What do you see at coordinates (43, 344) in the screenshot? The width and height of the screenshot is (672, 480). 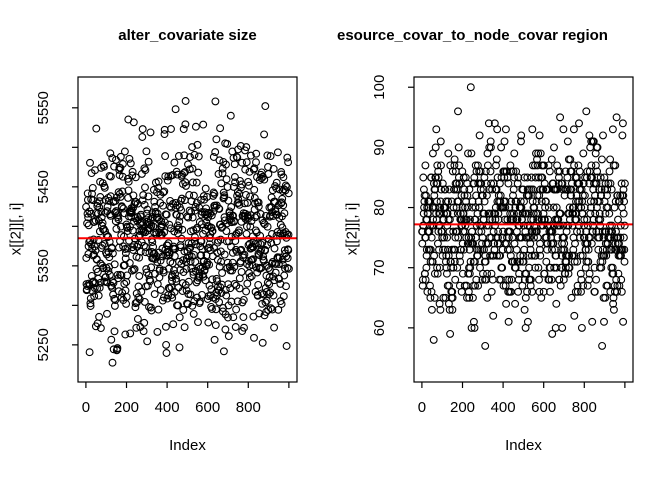 I see `y-tick-label: 5250` at bounding box center [43, 344].